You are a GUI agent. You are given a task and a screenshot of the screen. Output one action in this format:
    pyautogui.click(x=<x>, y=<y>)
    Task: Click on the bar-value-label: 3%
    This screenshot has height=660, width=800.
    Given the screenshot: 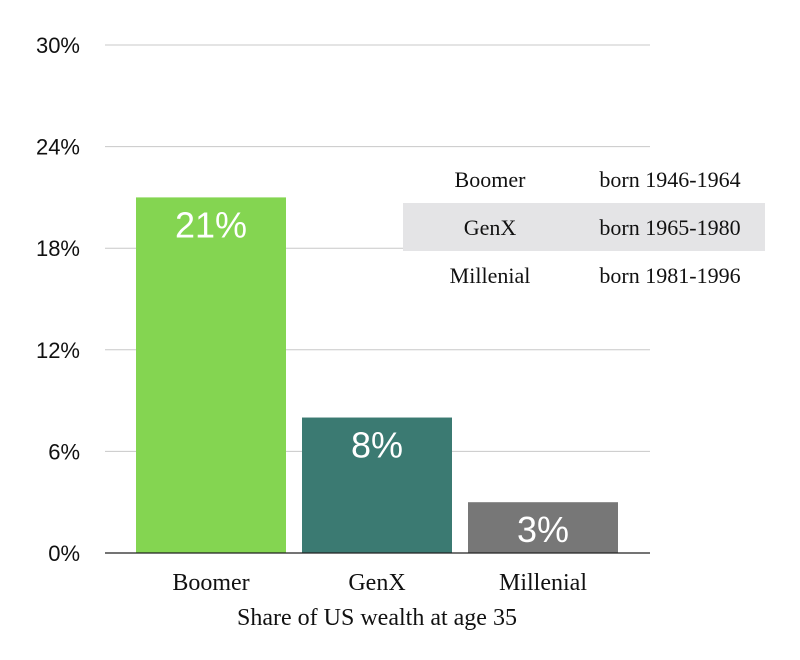 What is the action you would take?
    pyautogui.click(x=543, y=529)
    